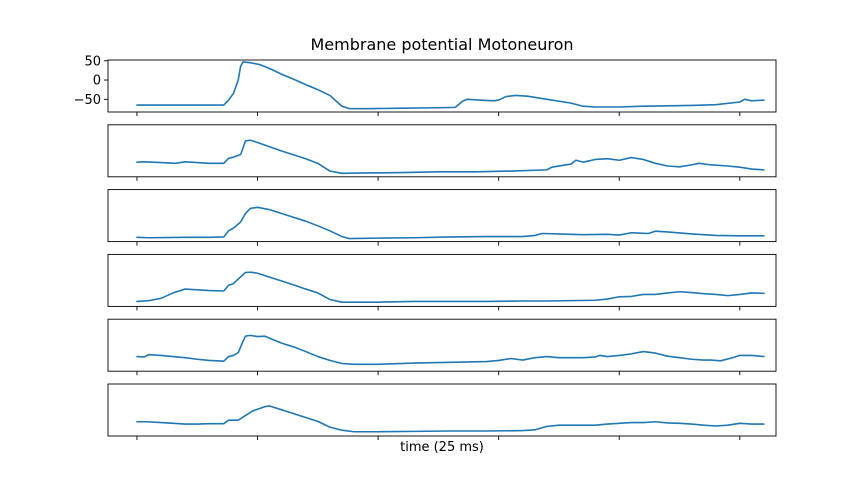  Describe the element at coordinates (92, 61) in the screenshot. I see `y-tick-label: 50` at that location.